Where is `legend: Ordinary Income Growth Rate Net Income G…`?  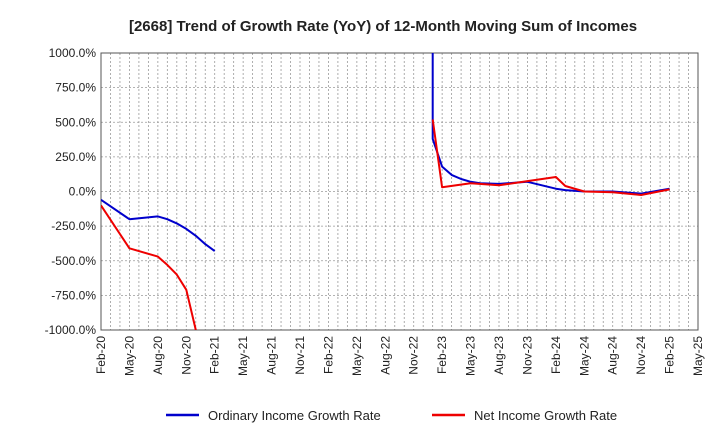 legend: Ordinary Income Growth Rate Net Income G… is located at coordinates (391, 415).